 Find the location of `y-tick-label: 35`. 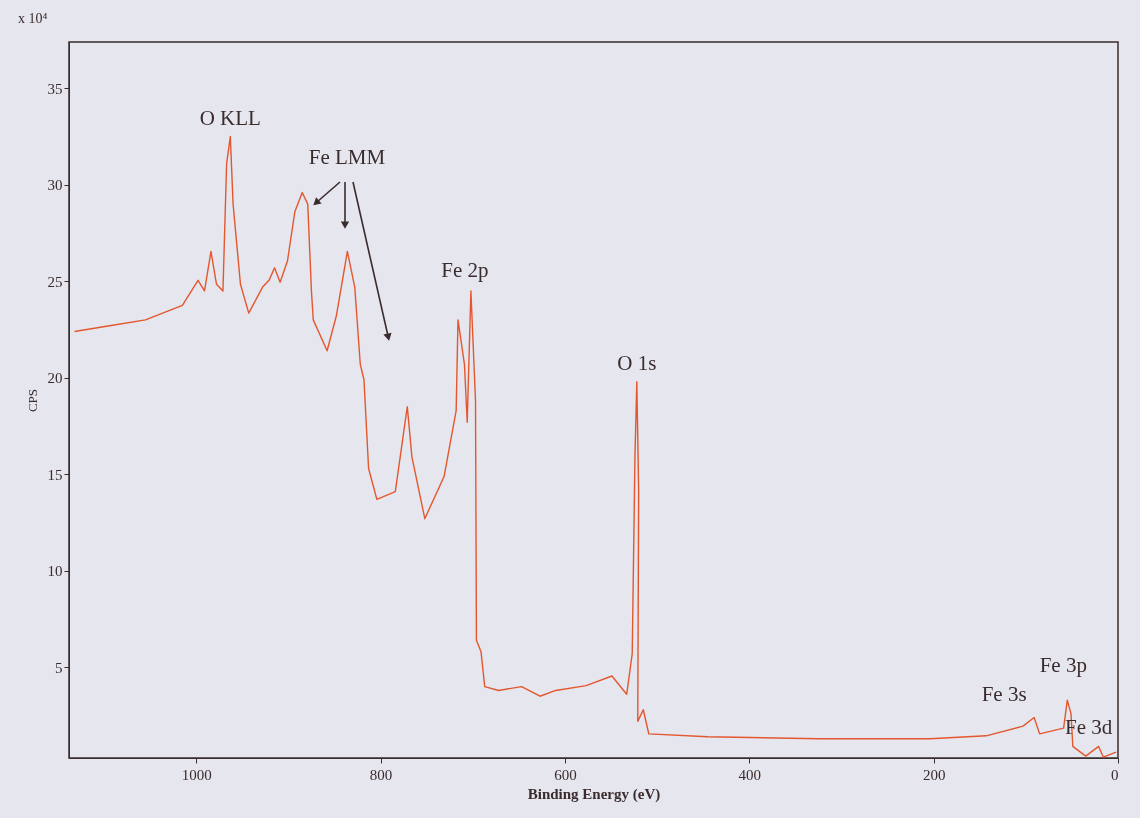

y-tick-label: 35 is located at coordinates (55, 88).